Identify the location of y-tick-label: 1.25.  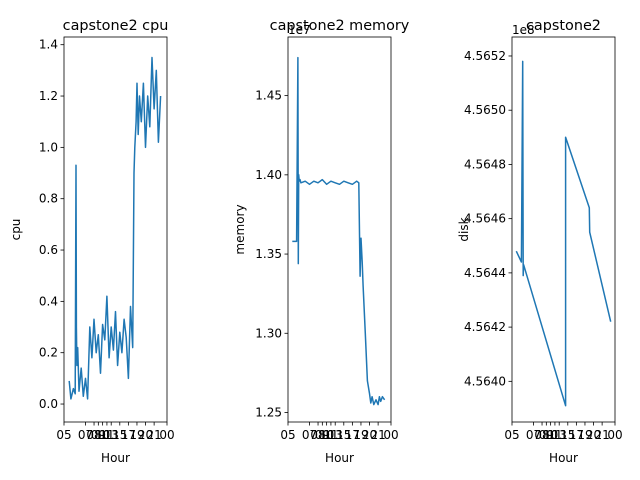
(268, 412).